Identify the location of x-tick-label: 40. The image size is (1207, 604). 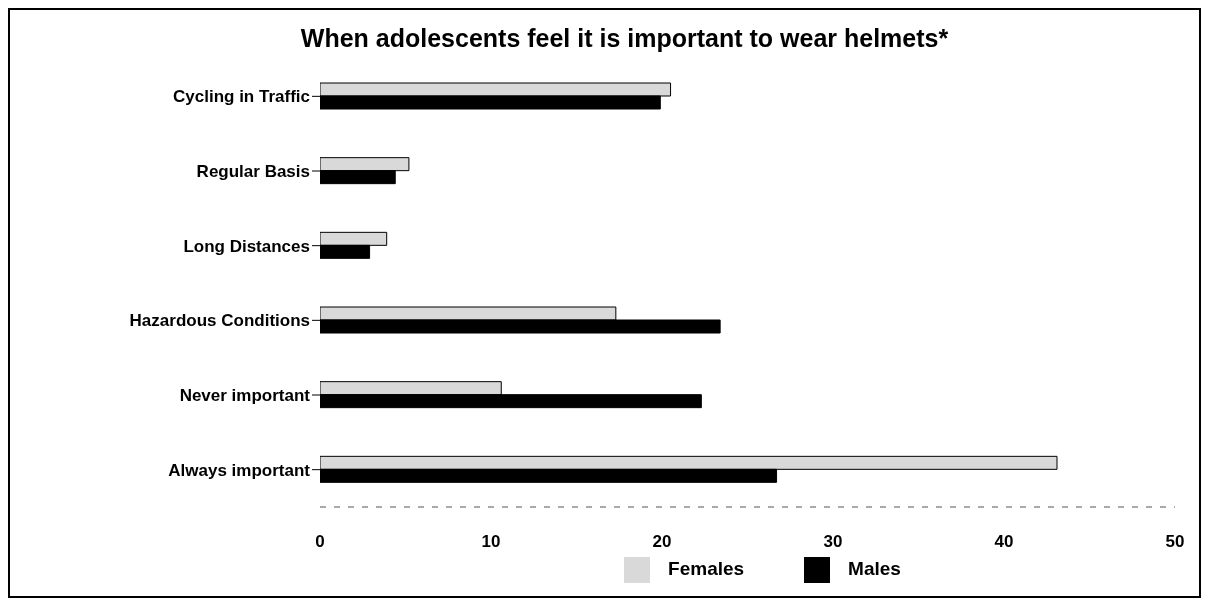
(1004, 542).